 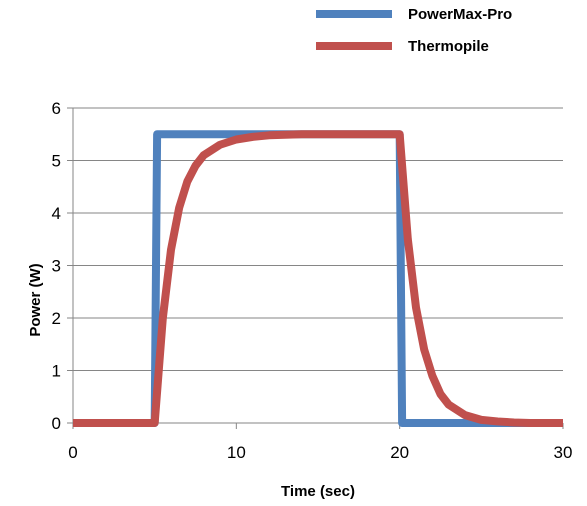 What do you see at coordinates (414, 30) in the screenshot?
I see `legend: PowerMax-Pro Thermopile` at bounding box center [414, 30].